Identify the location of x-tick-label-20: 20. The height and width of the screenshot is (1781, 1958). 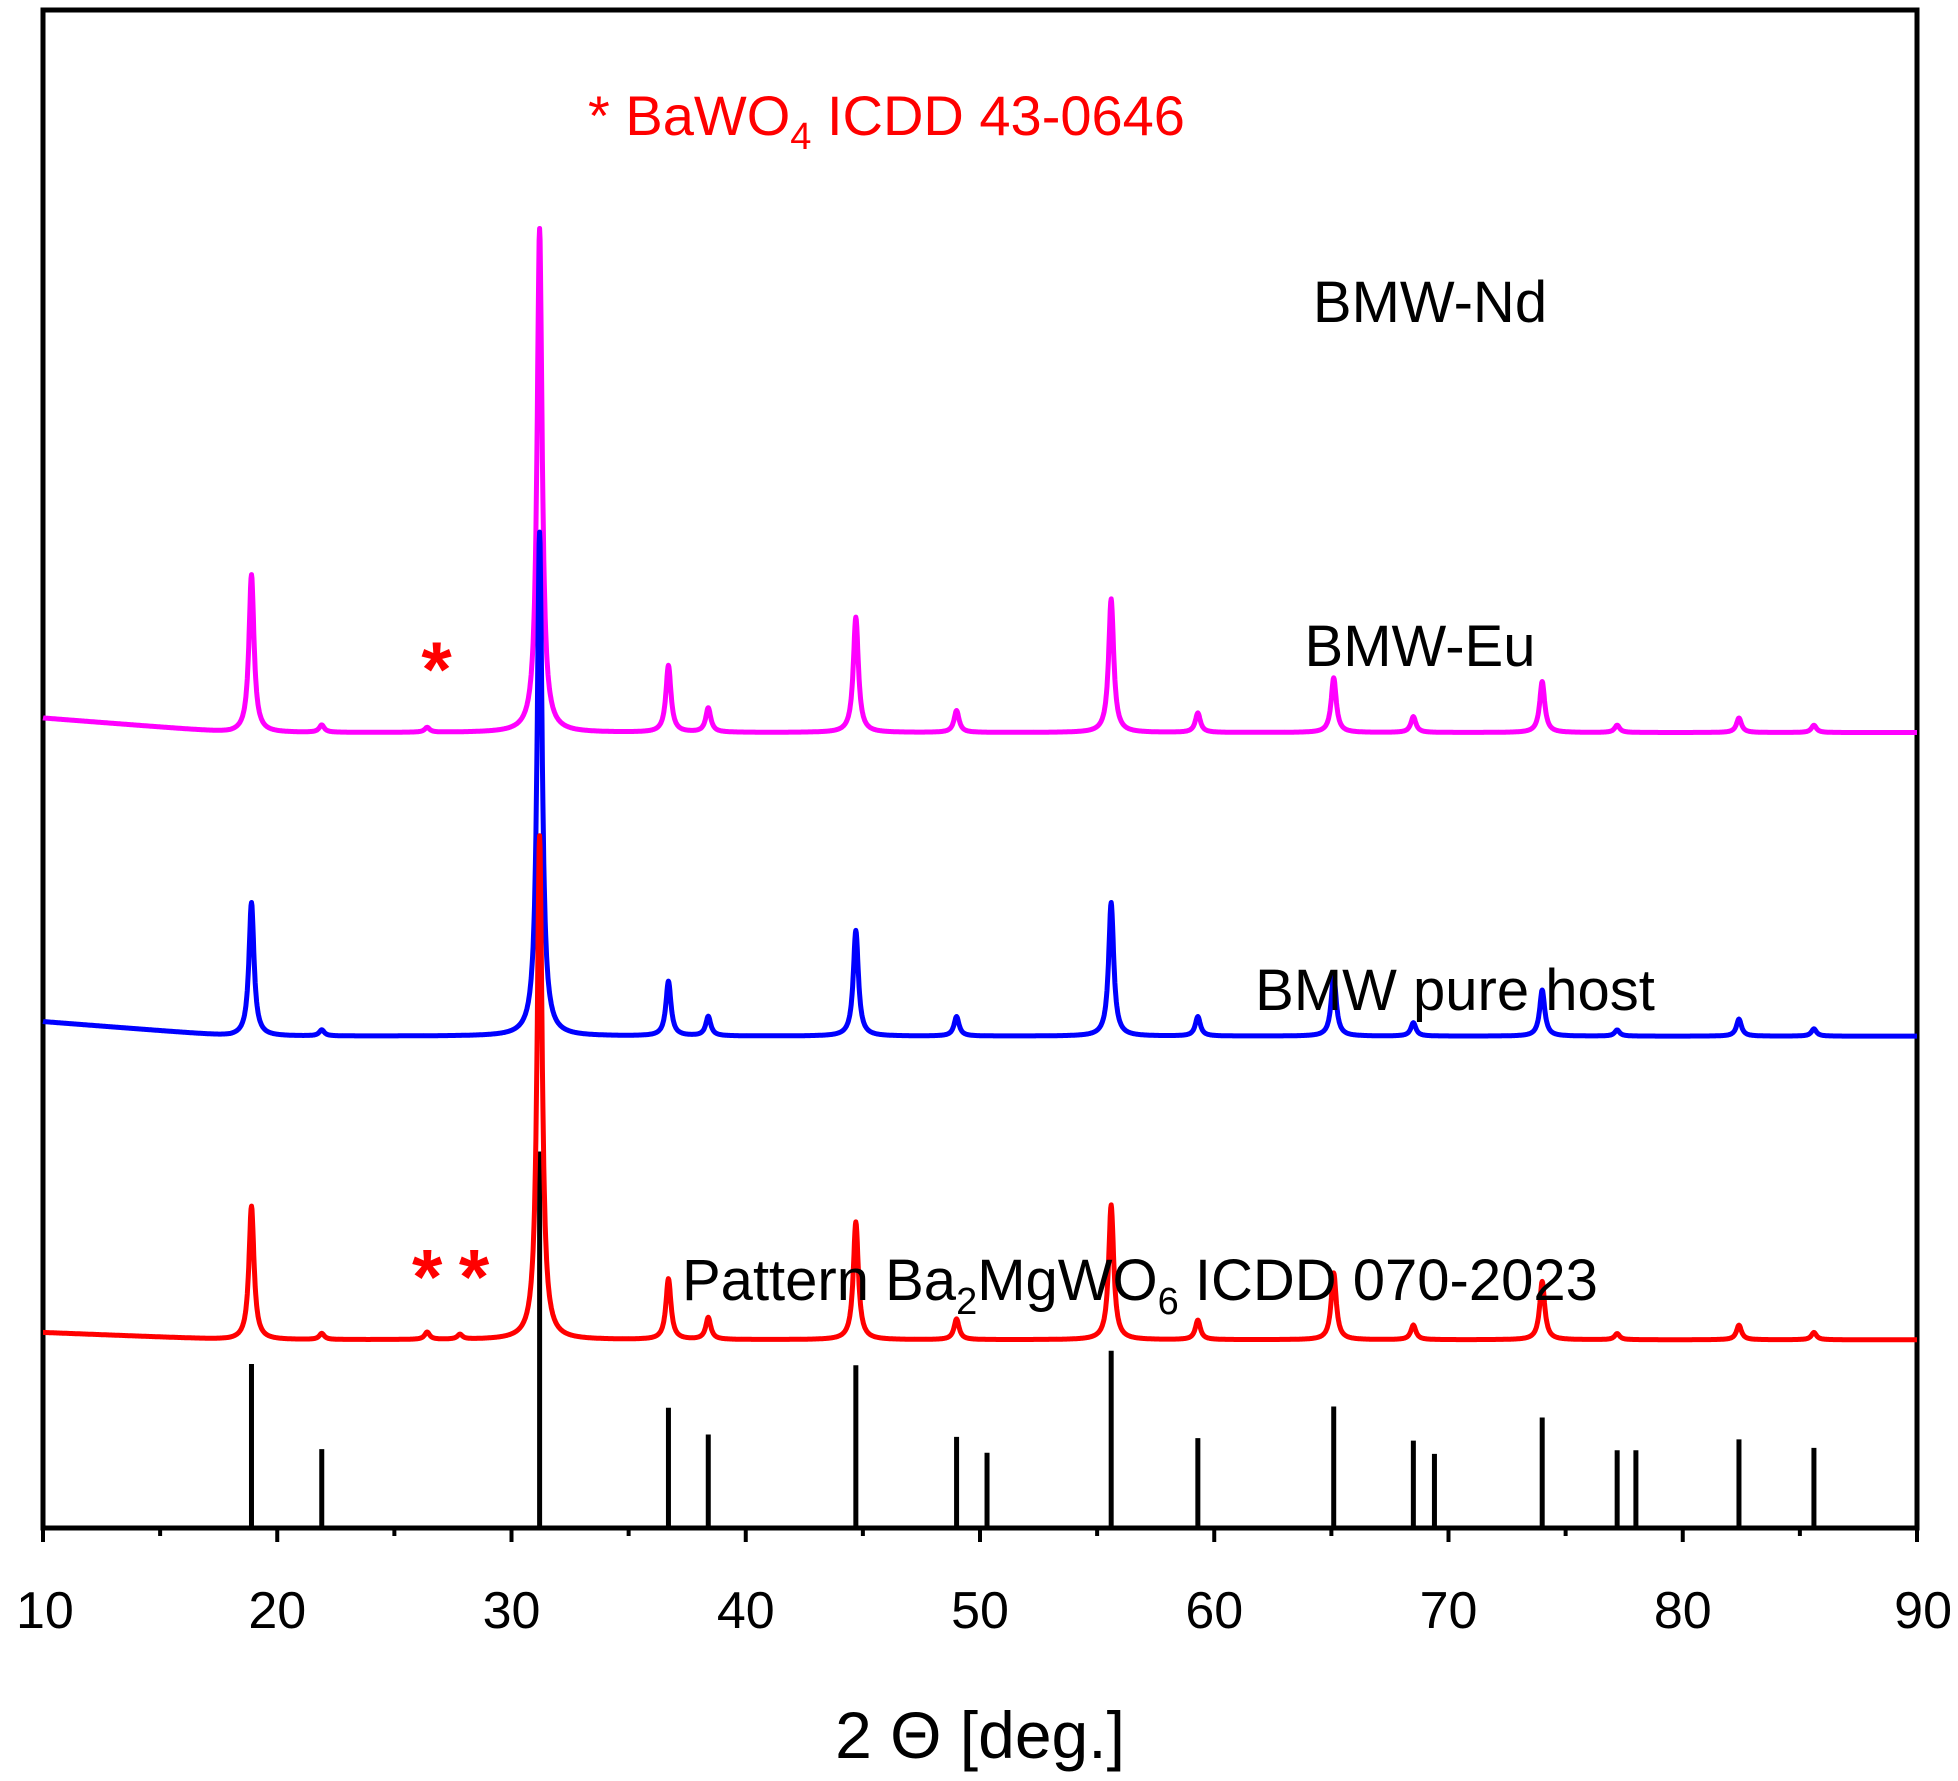
(277, 1611).